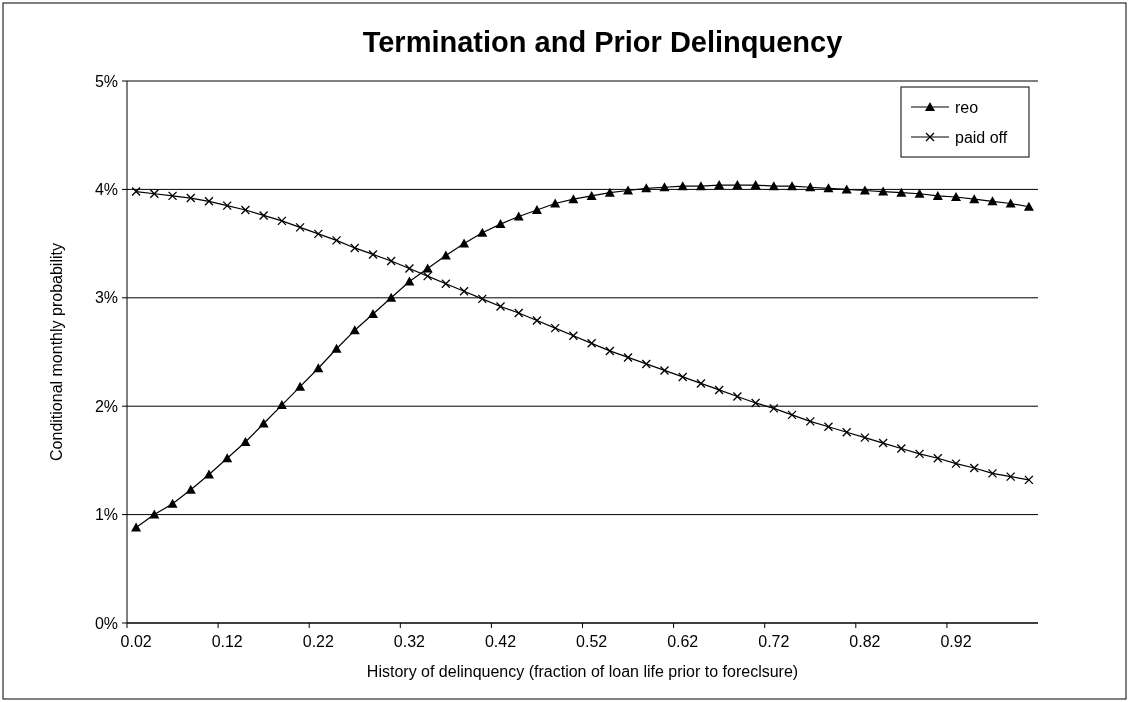 This screenshot has height=702, width=1129. What do you see at coordinates (967, 107) in the screenshot?
I see `legend-label: reo` at bounding box center [967, 107].